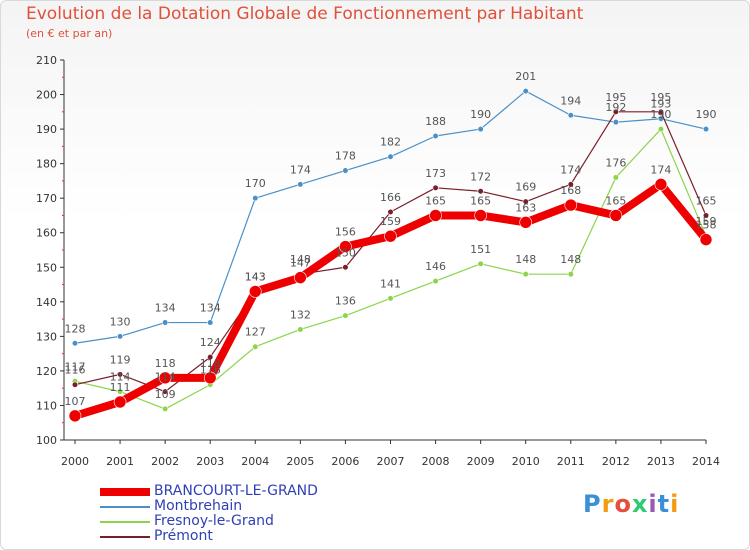 This screenshot has height=550, width=750. Describe the element at coordinates (570, 190) in the screenshot. I see `data-label-brancourt-le-grand: 168` at that location.